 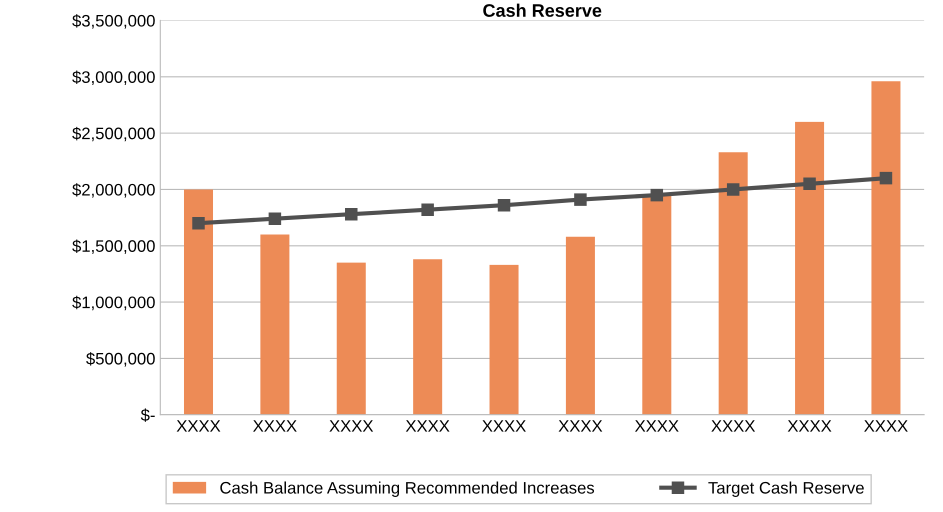 I want to click on y-tick-label: $2,000,000, so click(x=113, y=190).